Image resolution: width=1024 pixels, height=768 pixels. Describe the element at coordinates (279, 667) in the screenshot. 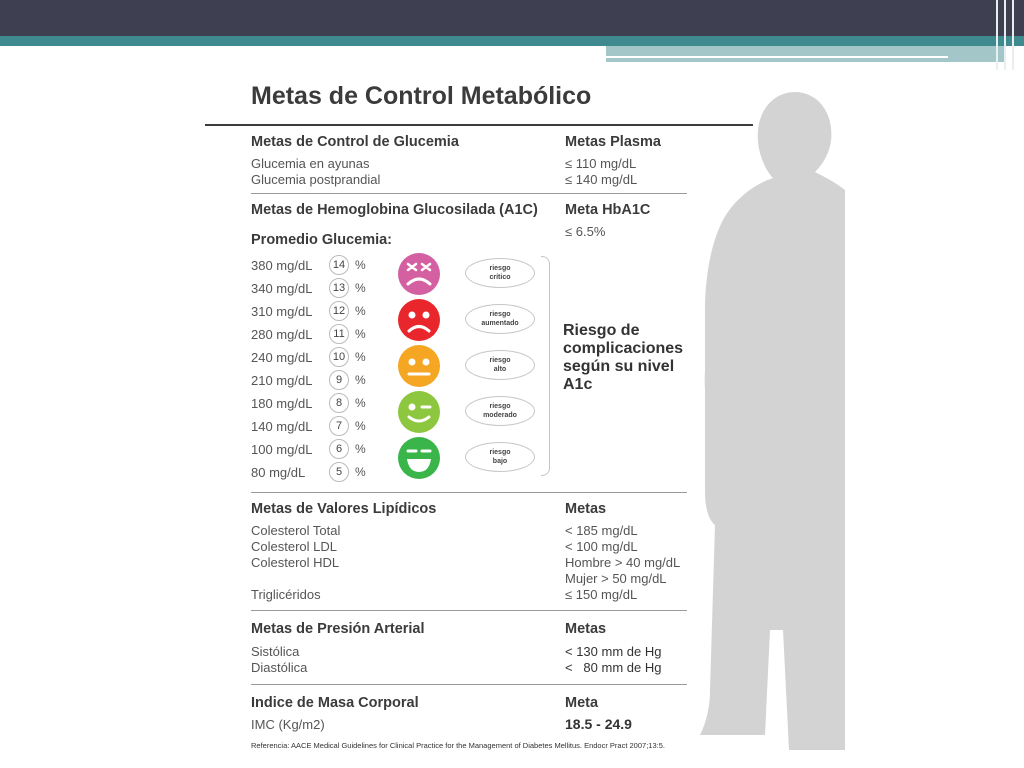

I see `presion-row-label: Diastólica` at that location.